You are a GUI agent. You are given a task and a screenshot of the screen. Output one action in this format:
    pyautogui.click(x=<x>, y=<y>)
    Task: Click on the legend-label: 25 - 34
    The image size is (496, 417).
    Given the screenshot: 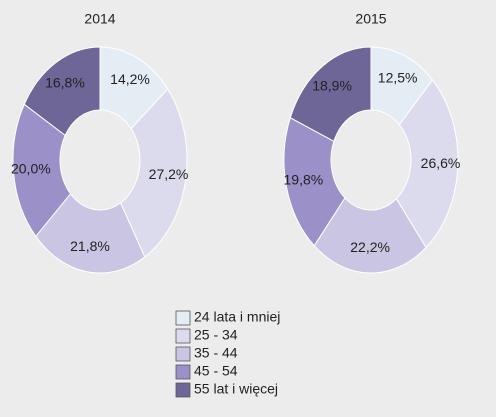 What is the action you would take?
    pyautogui.click(x=216, y=335)
    